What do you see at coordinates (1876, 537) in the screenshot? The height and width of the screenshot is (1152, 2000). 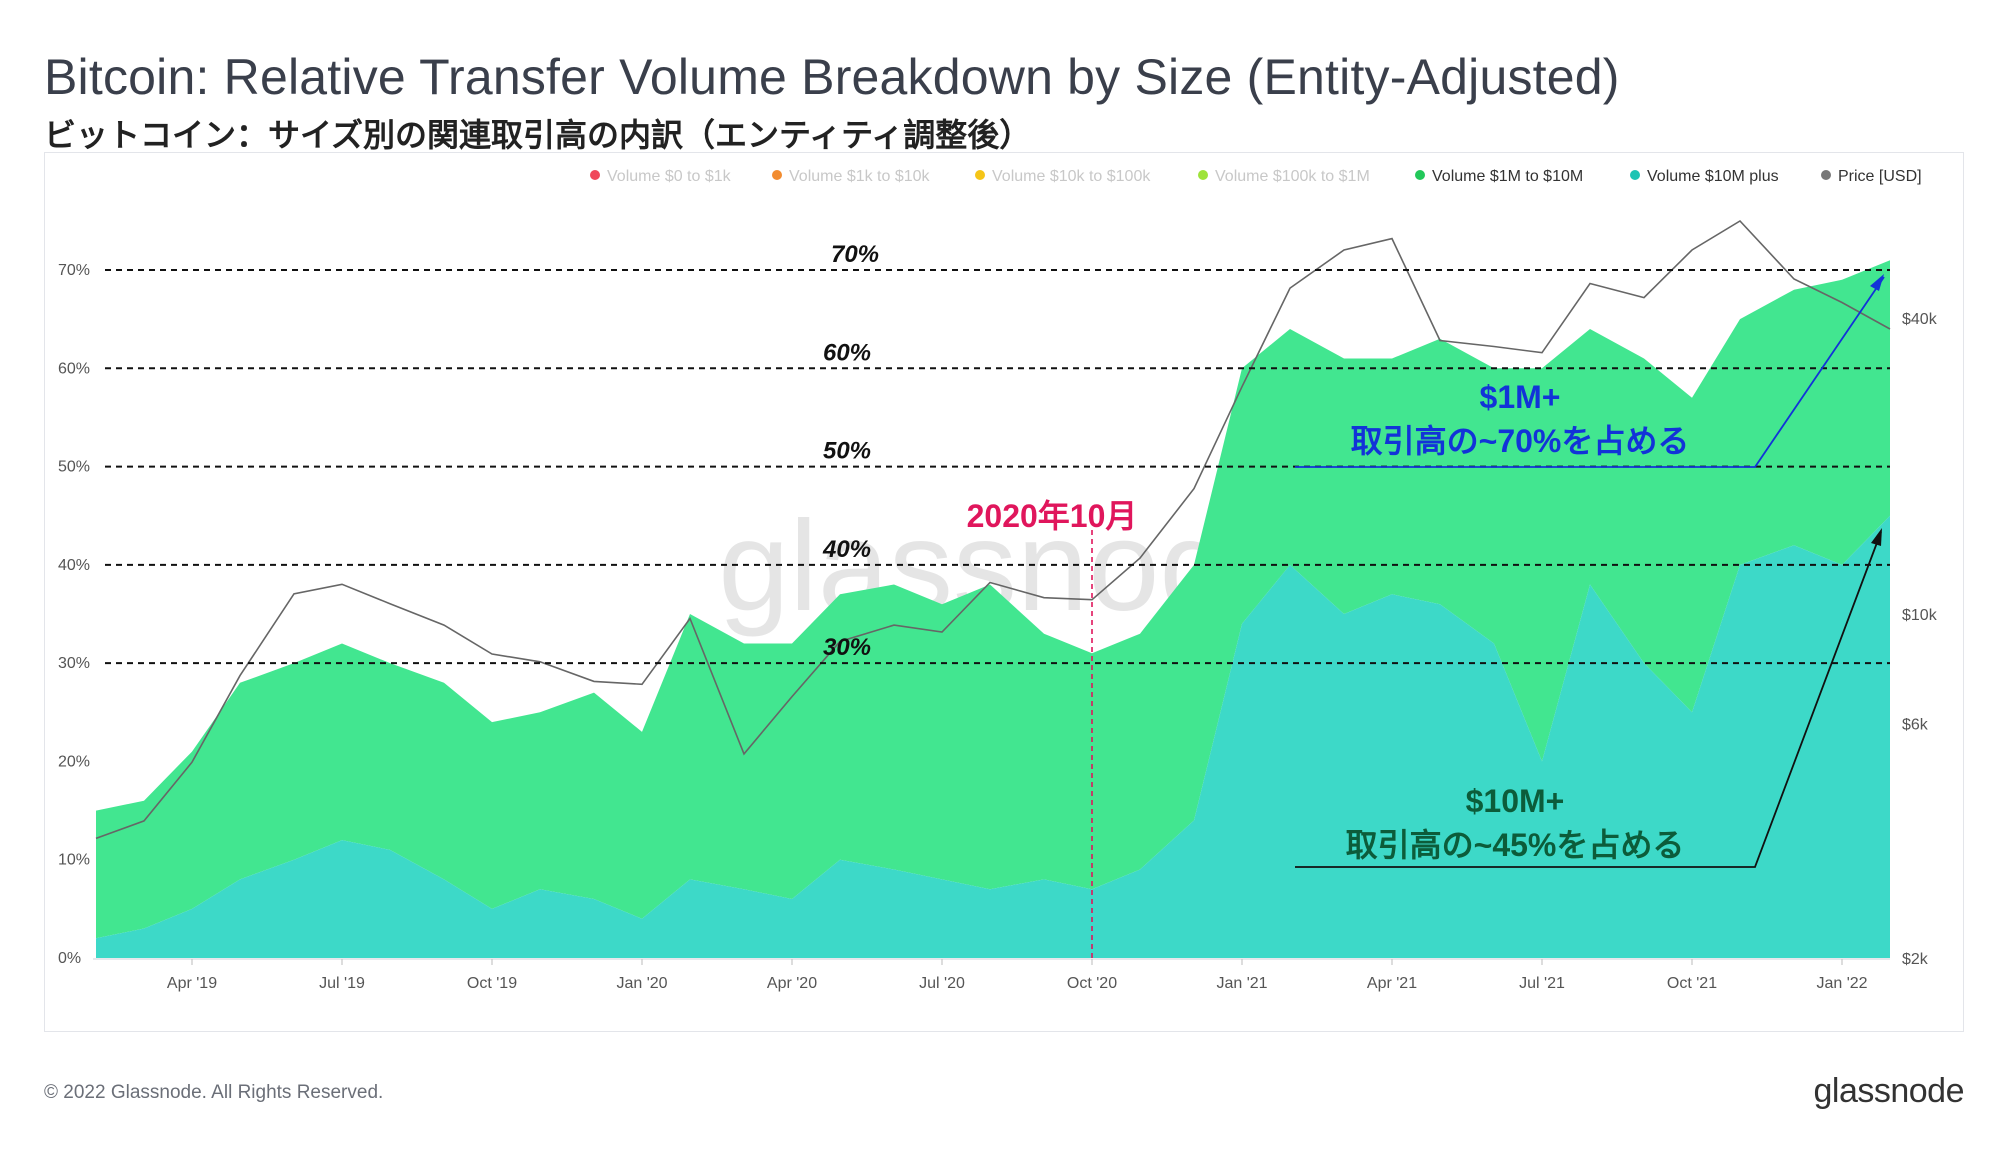 I see `annotation-10m-plus-arrowhead` at bounding box center [1876, 537].